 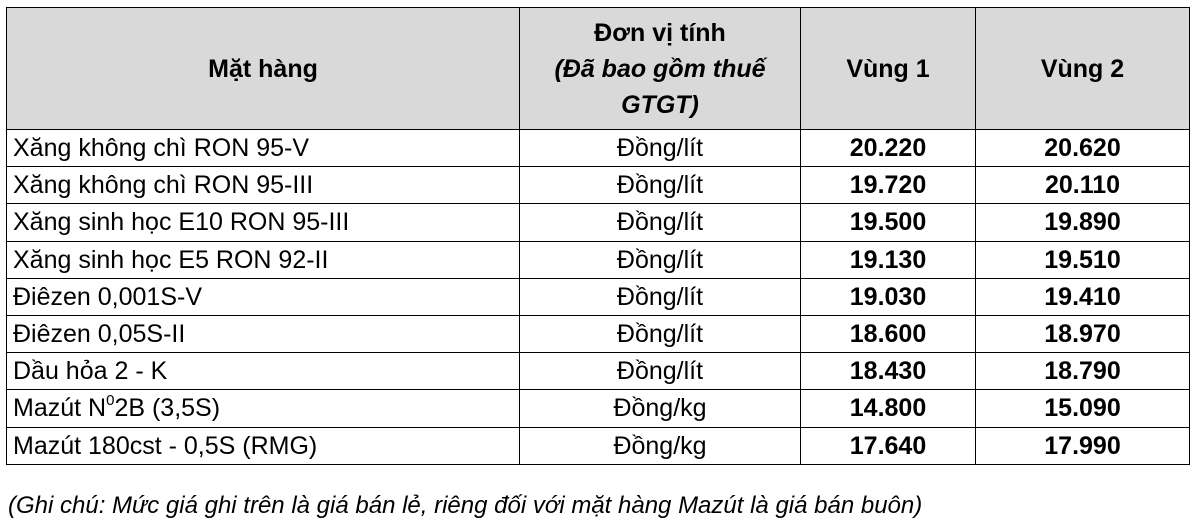 What do you see at coordinates (1082, 408) in the screenshot?
I see `zone2-price: 15.090` at bounding box center [1082, 408].